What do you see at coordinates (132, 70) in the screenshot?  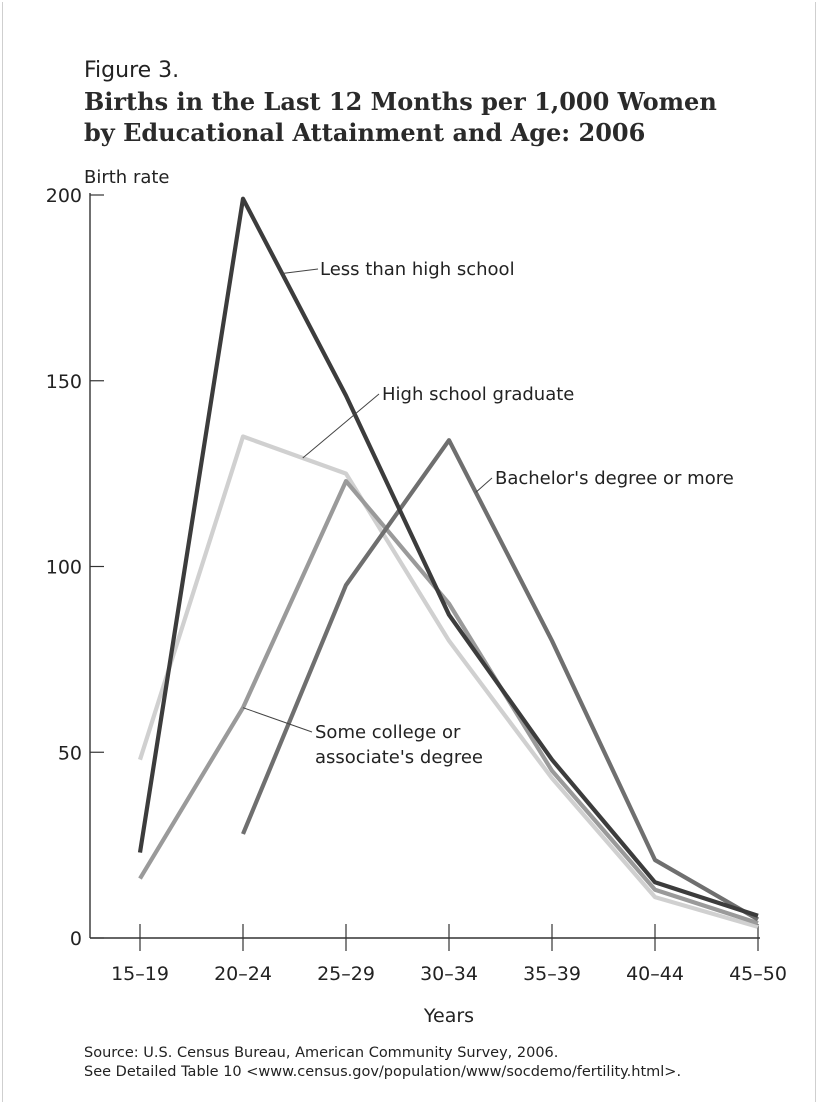 I see `figure-label: Figure 3.` at bounding box center [132, 70].